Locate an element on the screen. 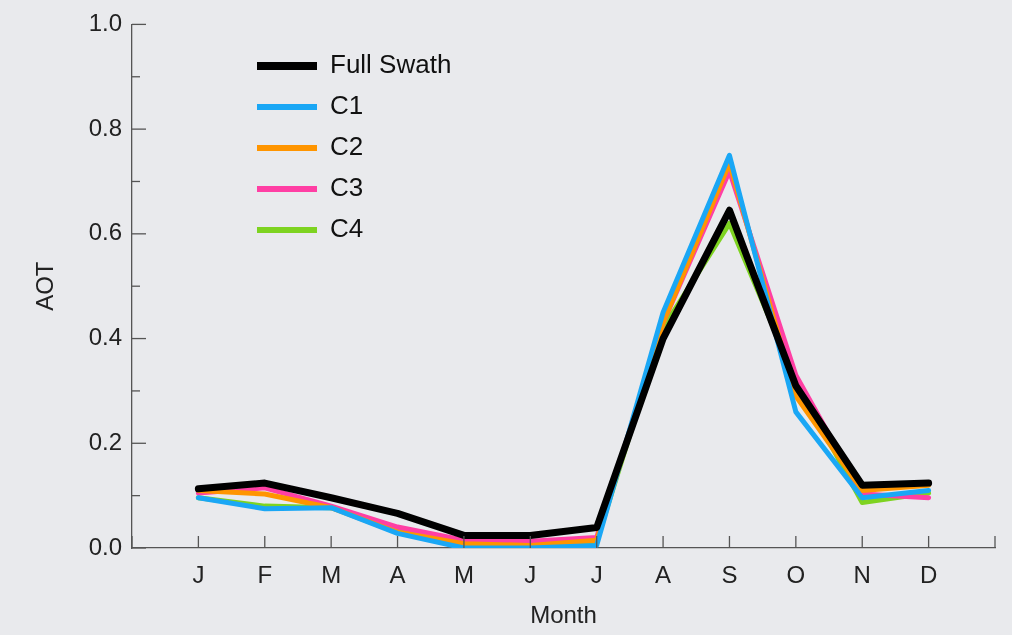 The height and width of the screenshot is (635, 1012). legend-label: C2 is located at coordinates (347, 146).